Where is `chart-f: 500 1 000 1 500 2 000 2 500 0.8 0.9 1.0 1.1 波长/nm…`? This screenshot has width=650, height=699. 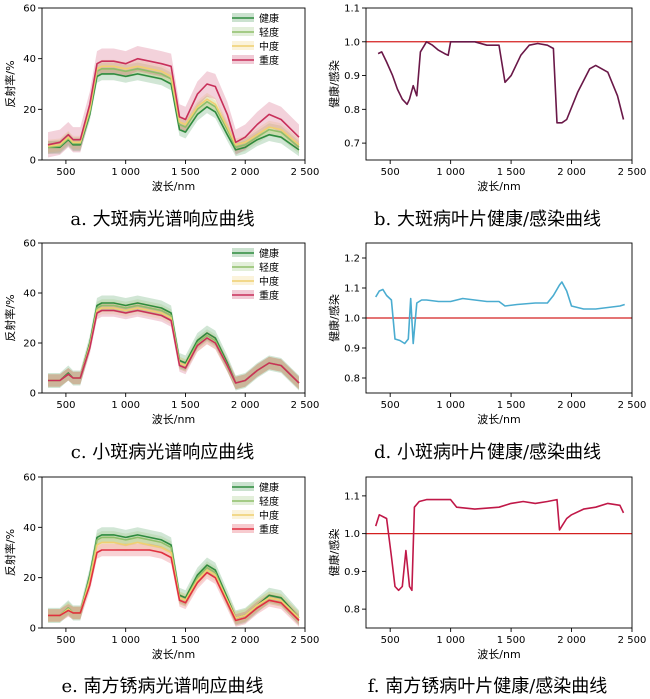 chart-f: 500 1 000 1 500 2 000 2 500 0.8 0.9 1.0 1.1 波长/nm… is located at coordinates (487, 568).